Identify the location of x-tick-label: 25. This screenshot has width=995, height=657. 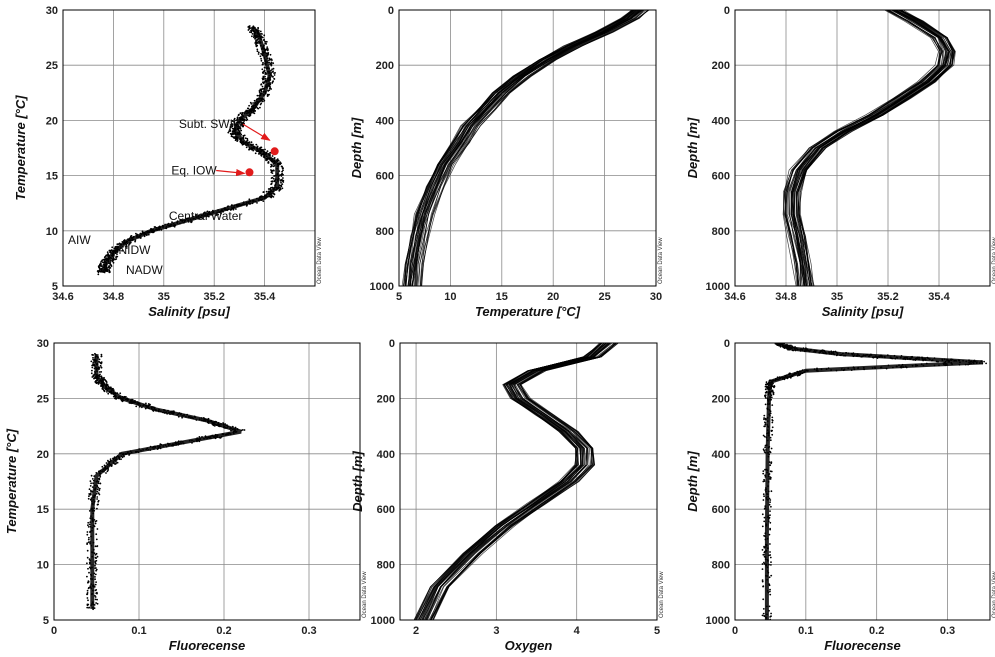
(604, 297).